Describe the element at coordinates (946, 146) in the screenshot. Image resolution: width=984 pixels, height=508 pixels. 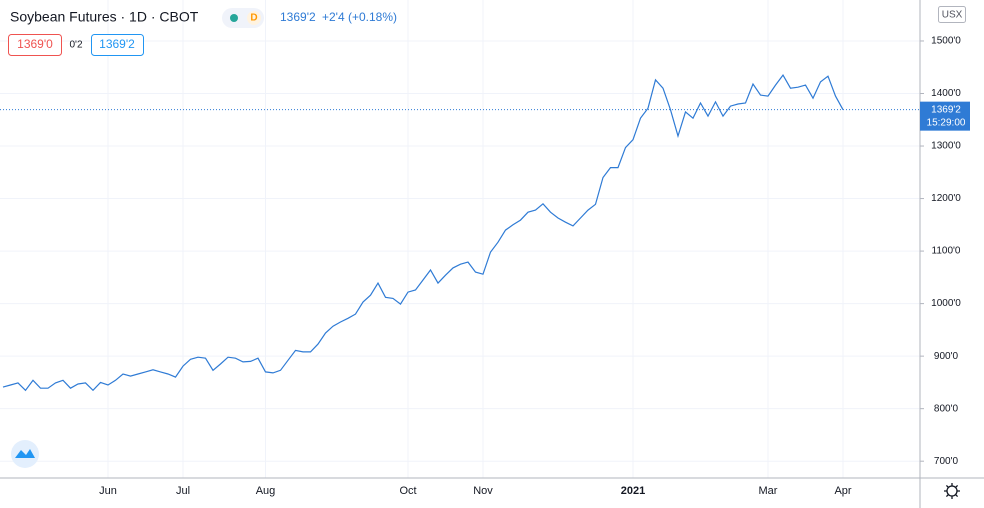
I see `y-tick-label: 1300'0` at that location.